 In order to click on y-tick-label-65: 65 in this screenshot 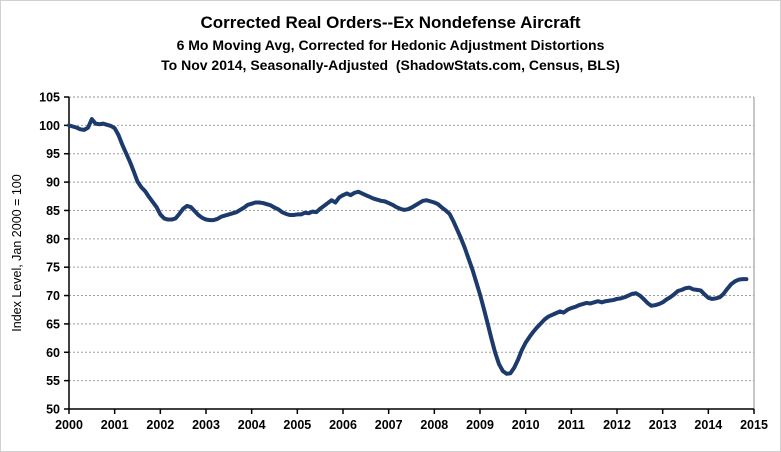, I will do `click(53, 324)`.